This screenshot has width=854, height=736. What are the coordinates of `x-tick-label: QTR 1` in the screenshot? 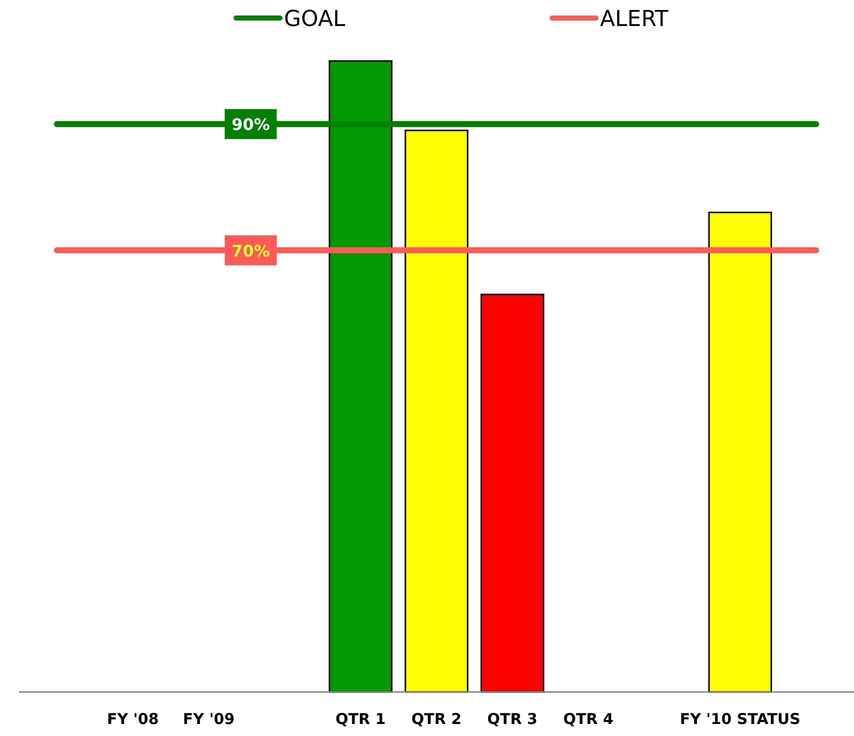 It's located at (360, 719).